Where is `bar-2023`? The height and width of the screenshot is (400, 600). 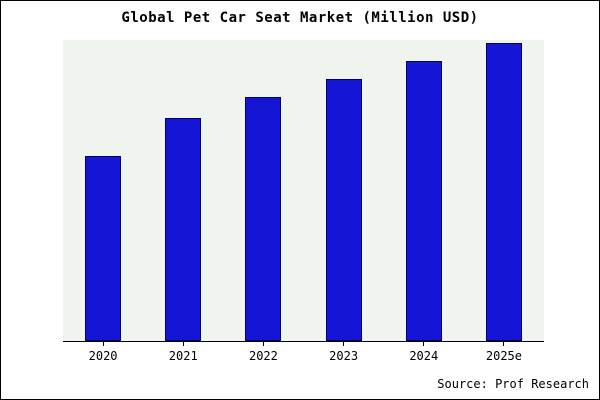
bar-2023 is located at coordinates (343, 209).